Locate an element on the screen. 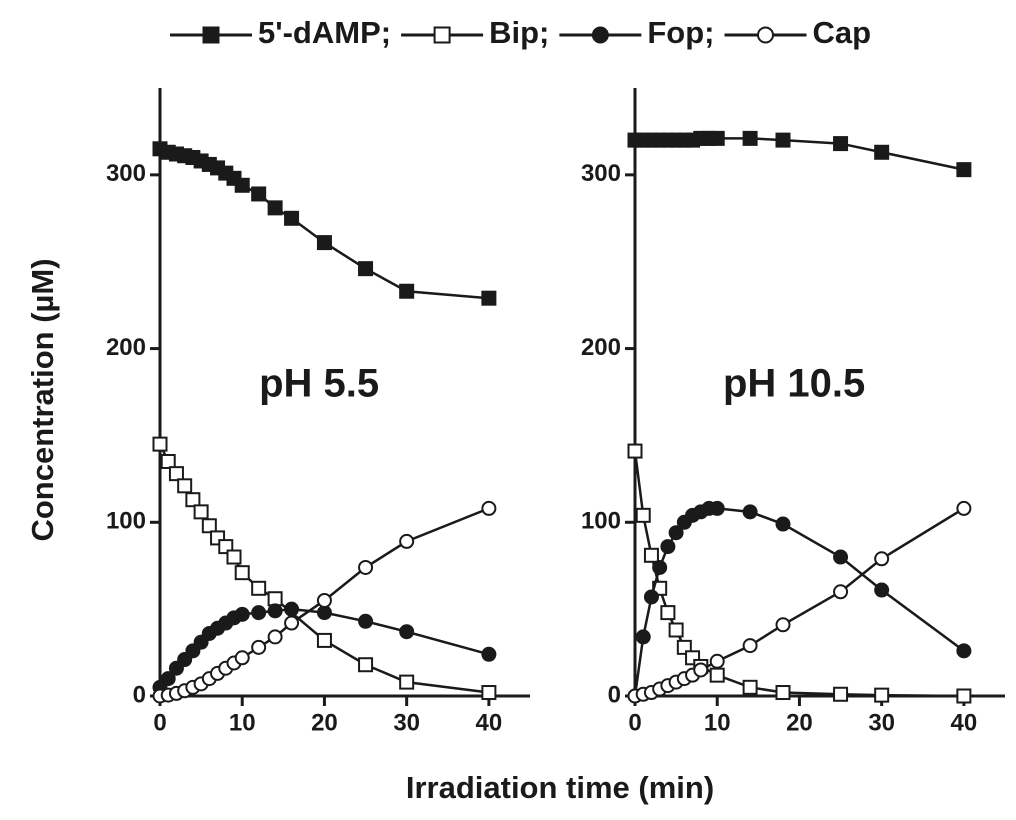 This screenshot has height=820, width=1016. legend-item: 5'-dAMP; is located at coordinates (280, 32).